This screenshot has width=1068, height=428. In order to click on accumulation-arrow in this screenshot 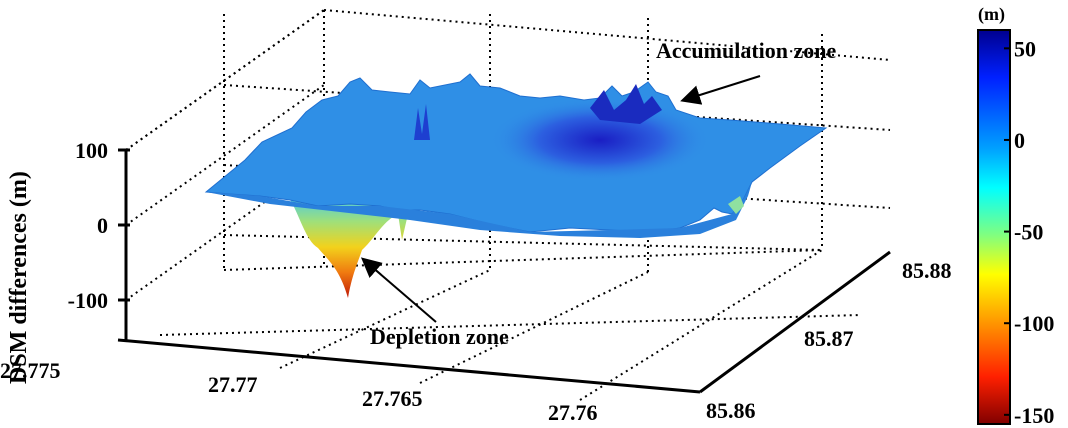, I will do `click(720, 90)`.